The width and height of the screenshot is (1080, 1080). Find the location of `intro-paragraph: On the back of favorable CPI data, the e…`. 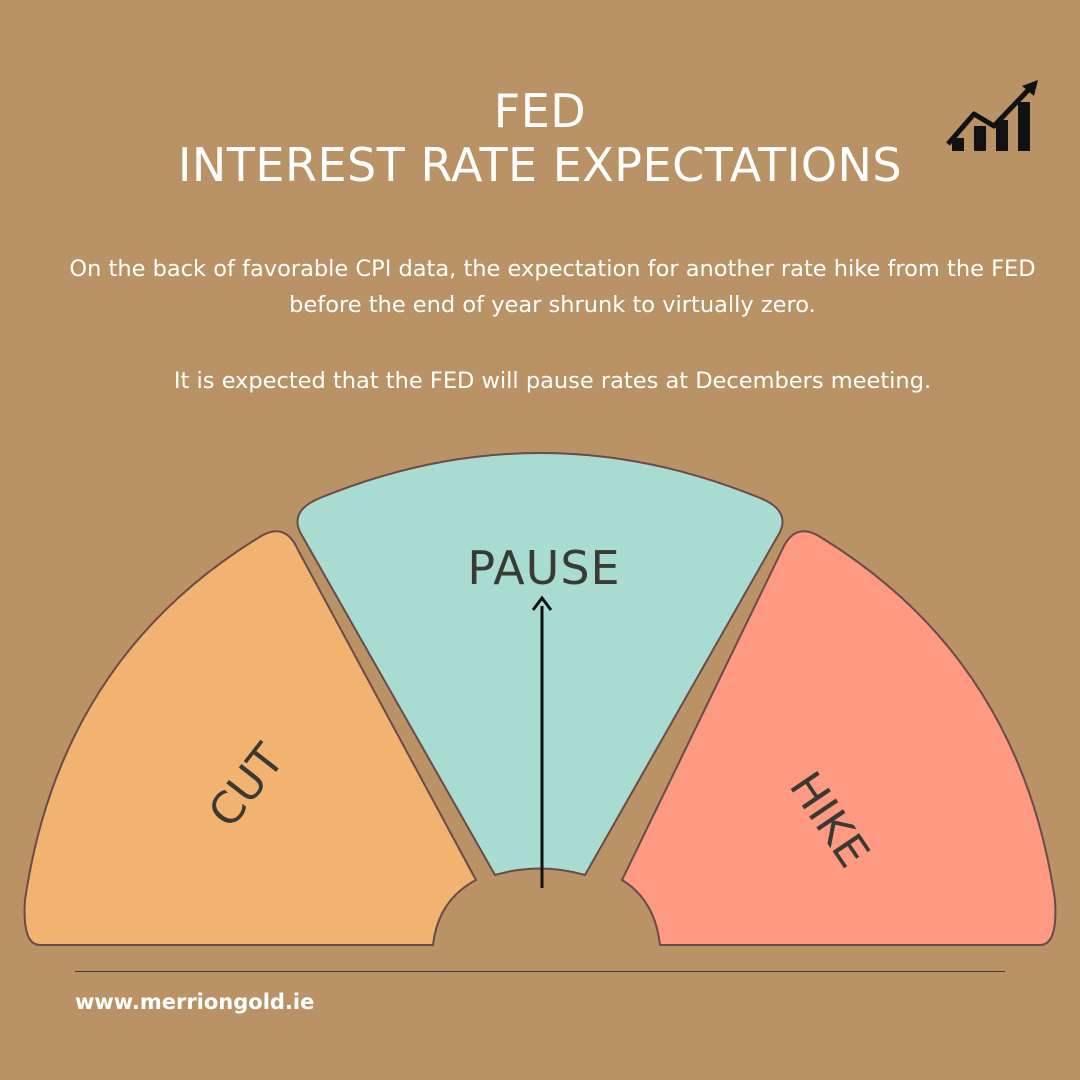

intro-paragraph: On the back of favorable CPI data, the e… is located at coordinates (552, 287).